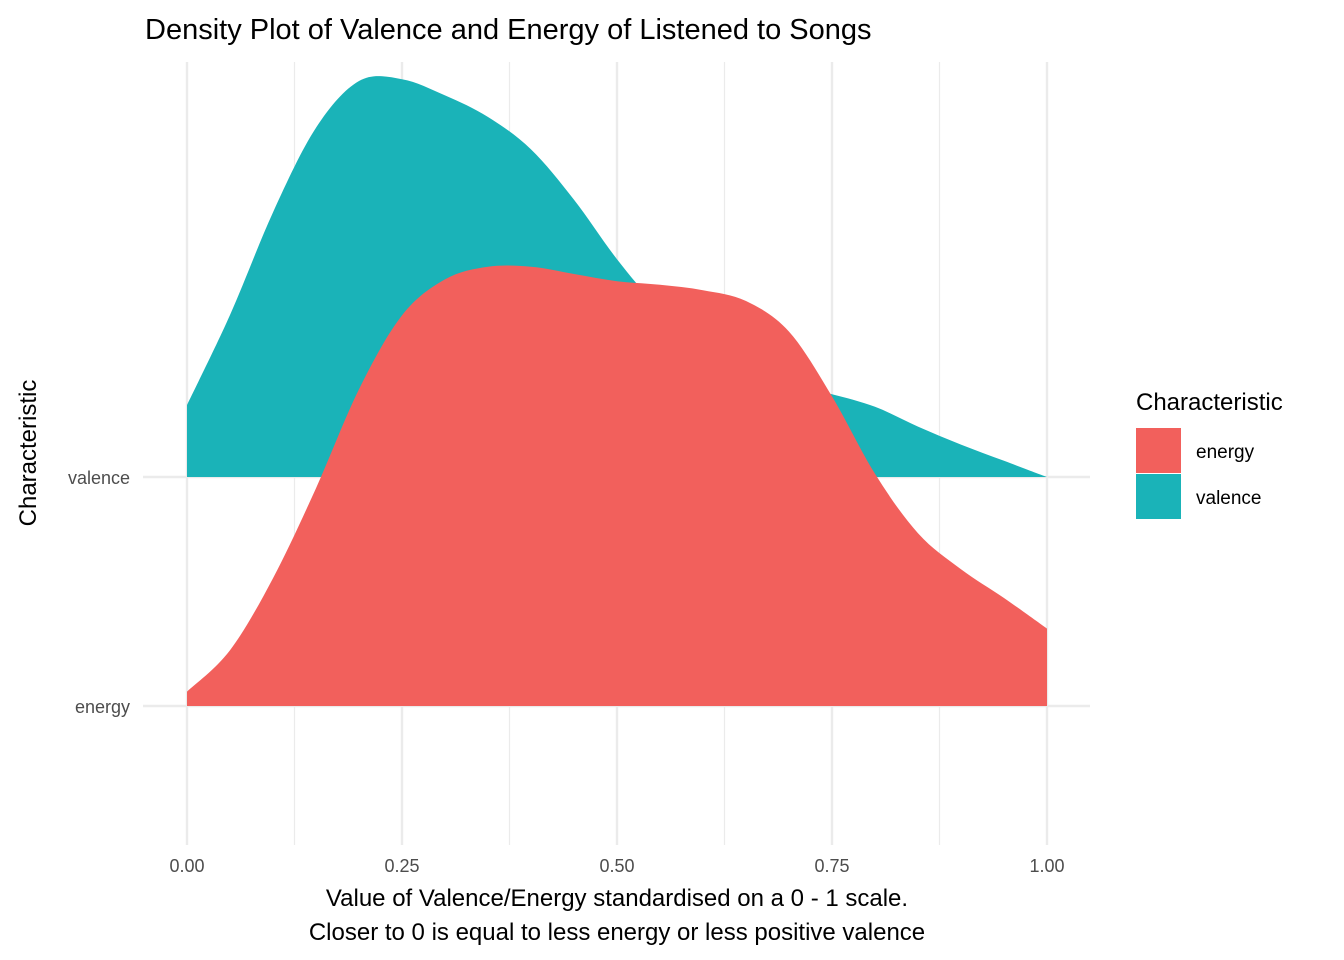  I want to click on legend-key-energy, so click(1158, 450).